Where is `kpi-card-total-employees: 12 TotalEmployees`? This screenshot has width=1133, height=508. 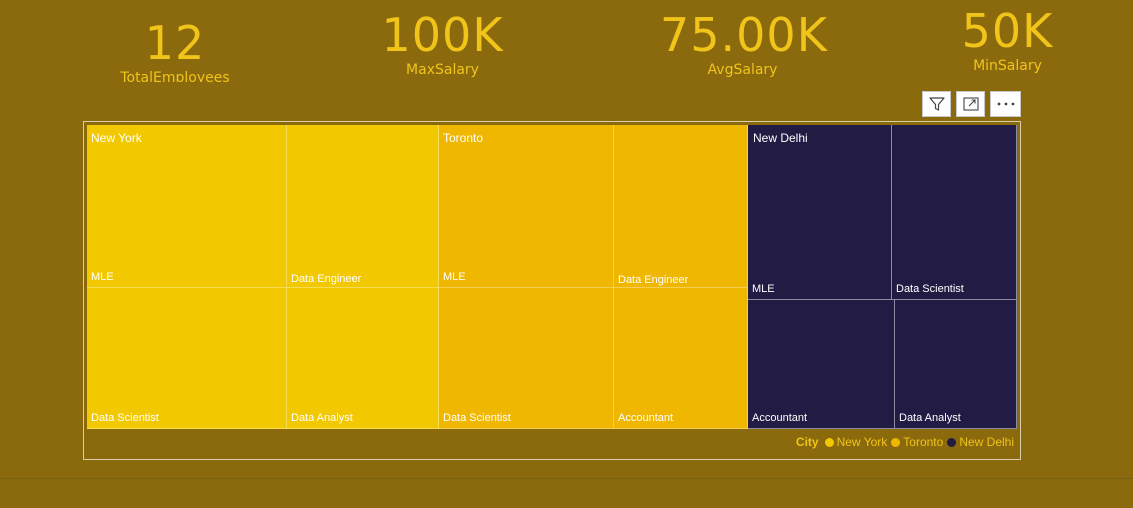 kpi-card-total-employees: 12 TotalEmployees is located at coordinates (175, 51).